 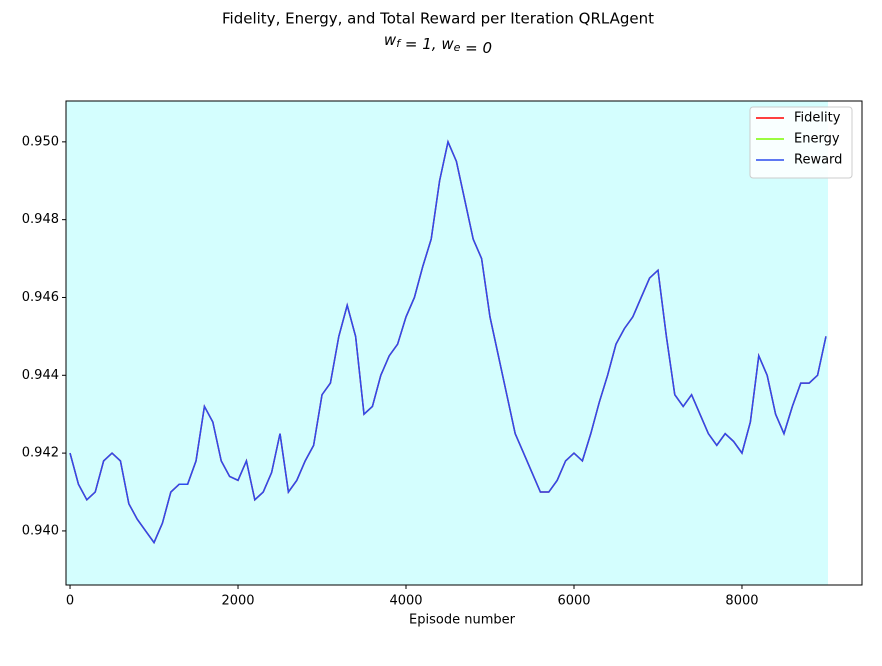 I want to click on x-tick-label: 6000, so click(x=573, y=601).